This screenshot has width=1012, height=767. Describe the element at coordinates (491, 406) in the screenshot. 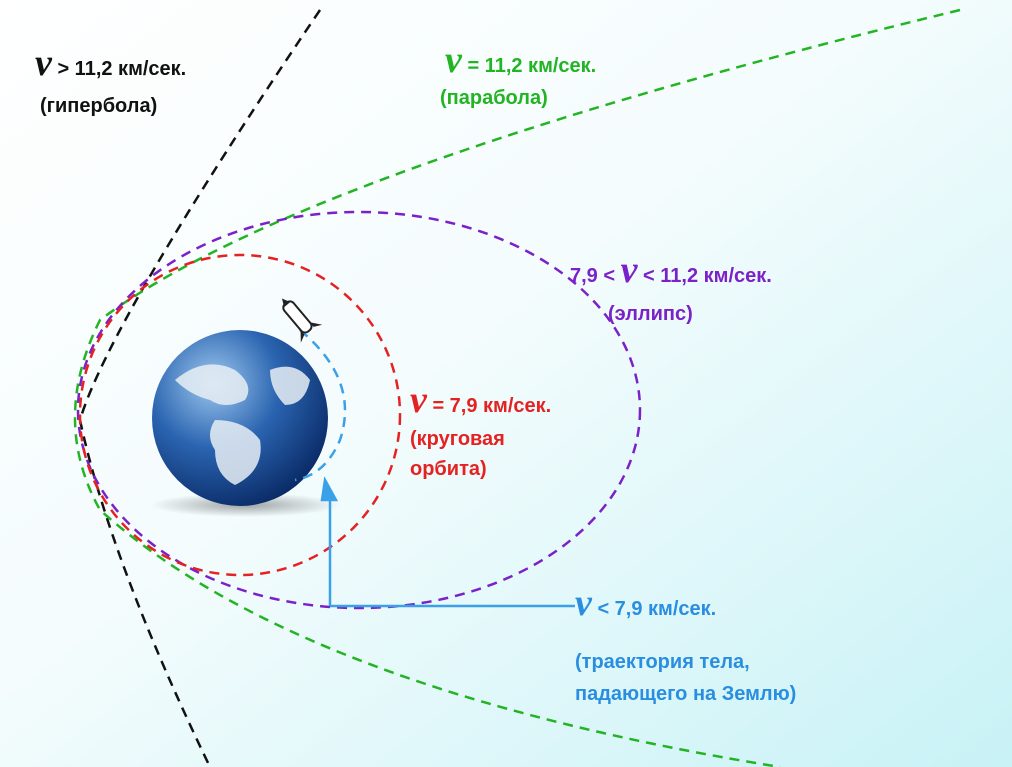

I see `label-part: = 7,9 км/сек.` at that location.